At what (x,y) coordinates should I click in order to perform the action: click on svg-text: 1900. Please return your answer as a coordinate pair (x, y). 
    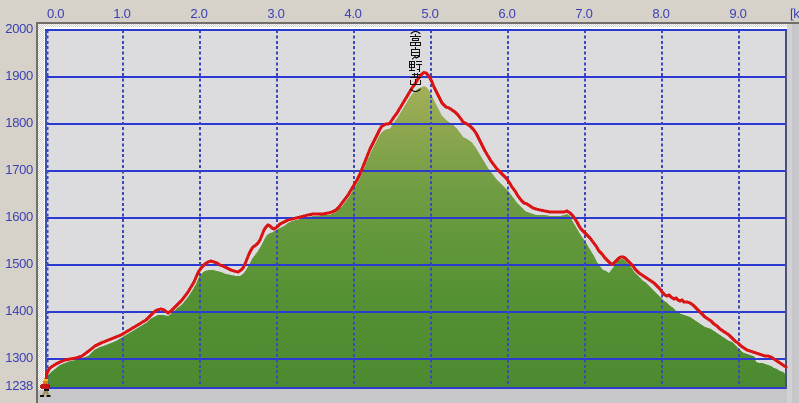
    Looking at the image, I should click on (19, 75).